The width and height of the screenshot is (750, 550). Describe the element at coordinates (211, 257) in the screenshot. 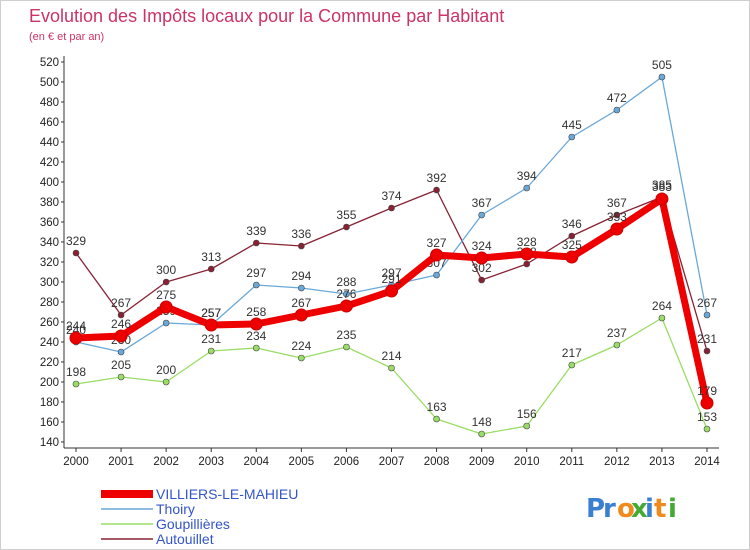

I see `data-label: 313` at that location.